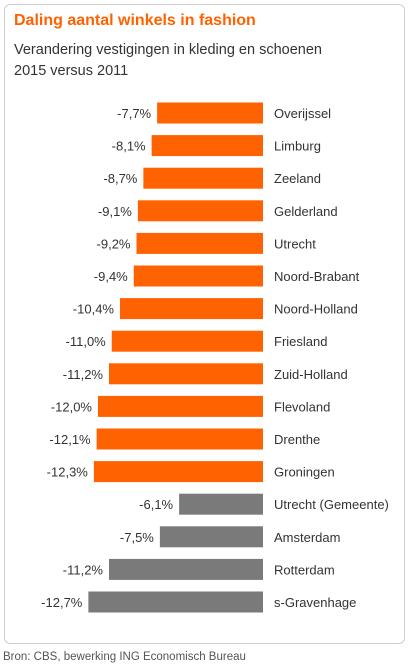  I want to click on value-label-utrecht-gemeente: -6,1%, so click(156, 504).